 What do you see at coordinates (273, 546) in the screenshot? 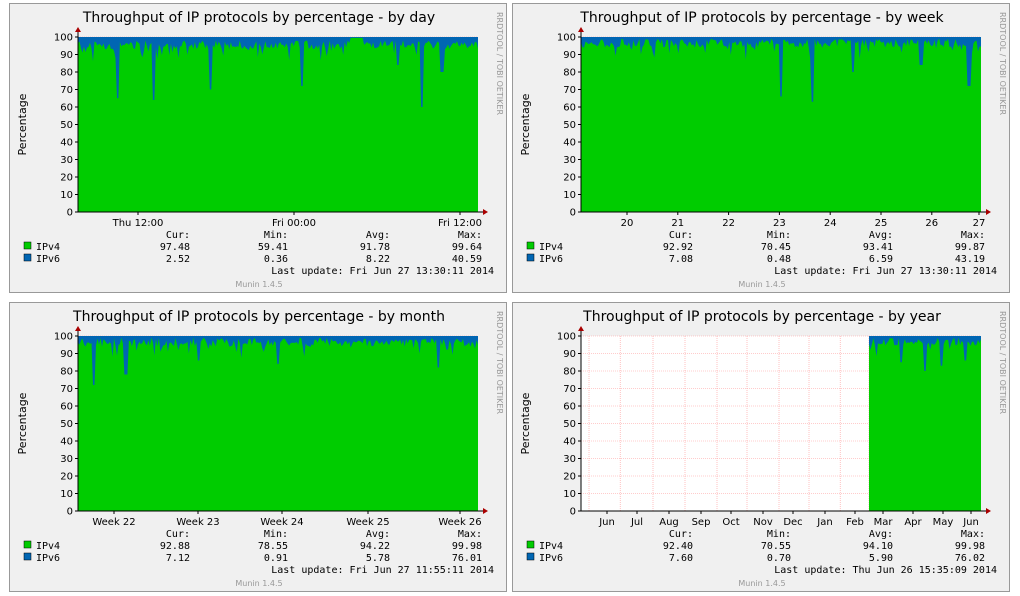
I see `stats-value: 78.55` at bounding box center [273, 546].